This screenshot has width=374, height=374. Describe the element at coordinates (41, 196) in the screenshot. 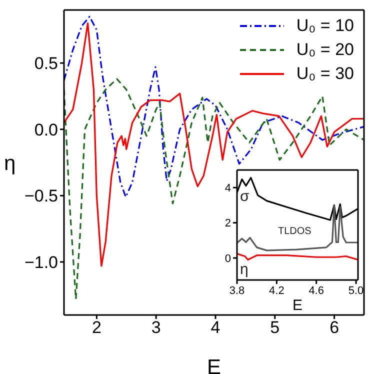

I see `y-tick-label: −0.5` at that location.